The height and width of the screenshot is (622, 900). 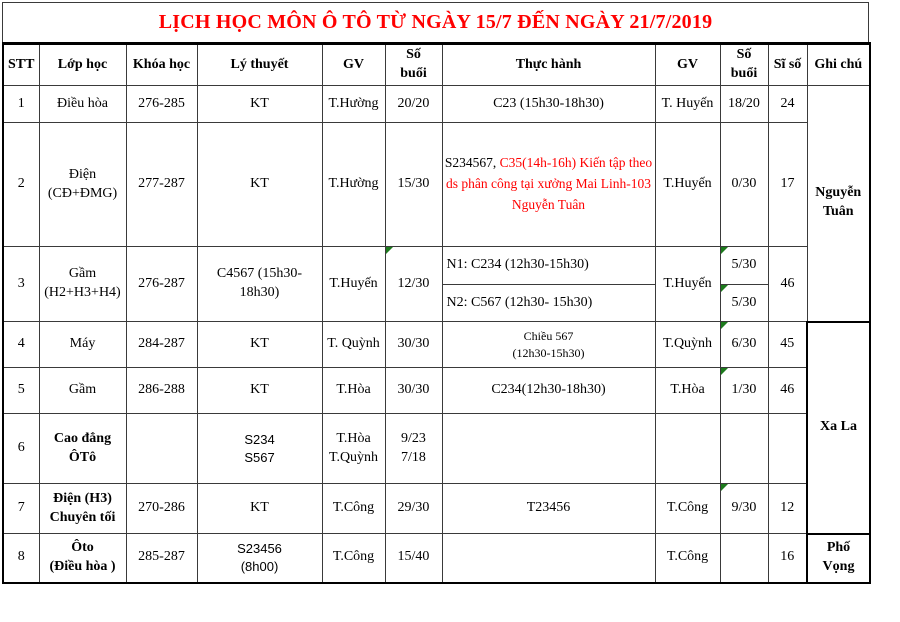 I want to click on note-xa-la: Xa La, so click(x=838, y=427).